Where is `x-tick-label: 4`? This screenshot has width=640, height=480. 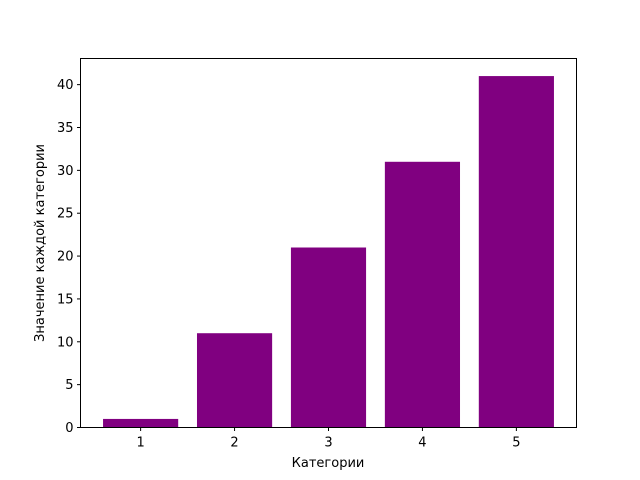 x-tick-label: 4 is located at coordinates (422, 443).